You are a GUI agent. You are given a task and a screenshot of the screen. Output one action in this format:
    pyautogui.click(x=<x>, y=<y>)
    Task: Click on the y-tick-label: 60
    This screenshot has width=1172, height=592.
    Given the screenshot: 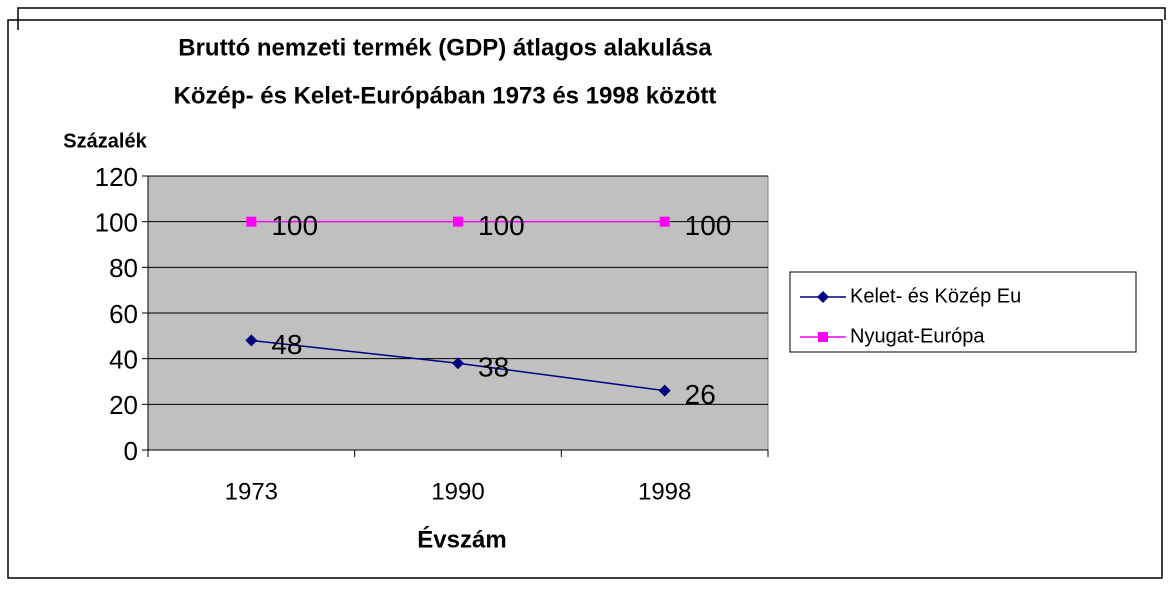 What is the action you would take?
    pyautogui.click(x=123, y=314)
    